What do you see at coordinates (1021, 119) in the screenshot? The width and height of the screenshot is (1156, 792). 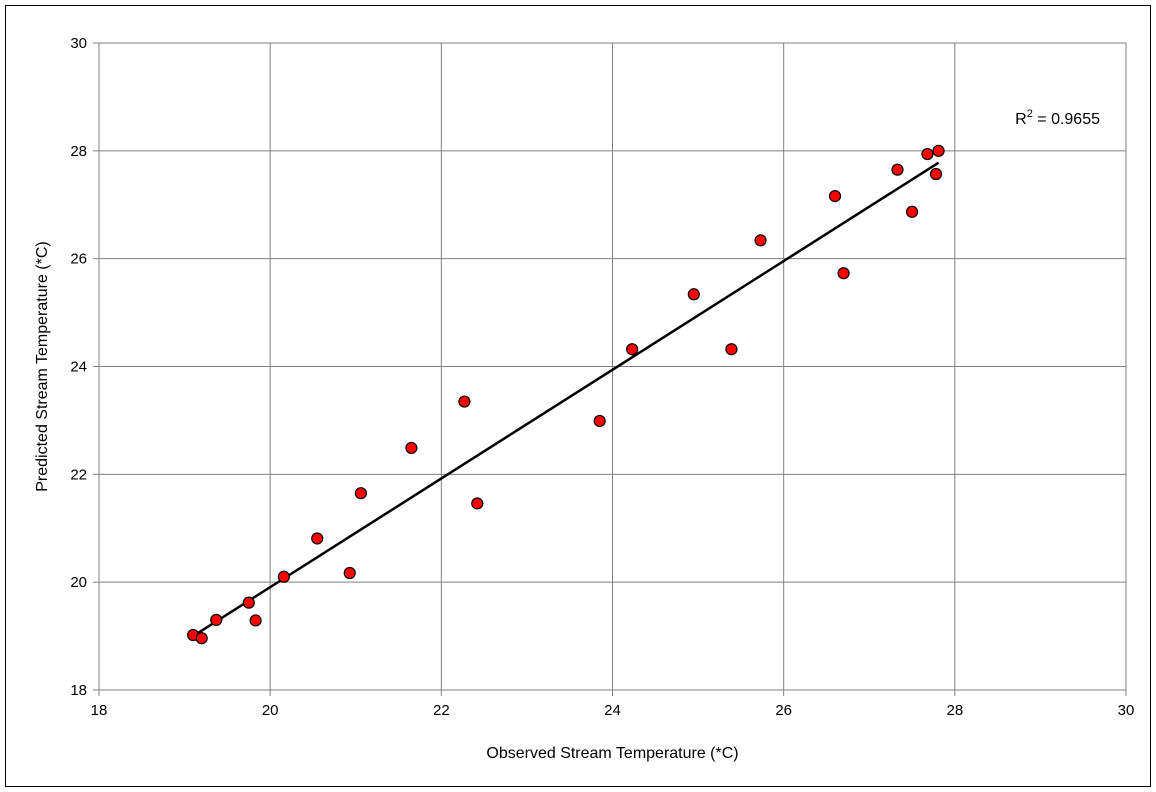 I see `r2-prefix: R` at bounding box center [1021, 119].